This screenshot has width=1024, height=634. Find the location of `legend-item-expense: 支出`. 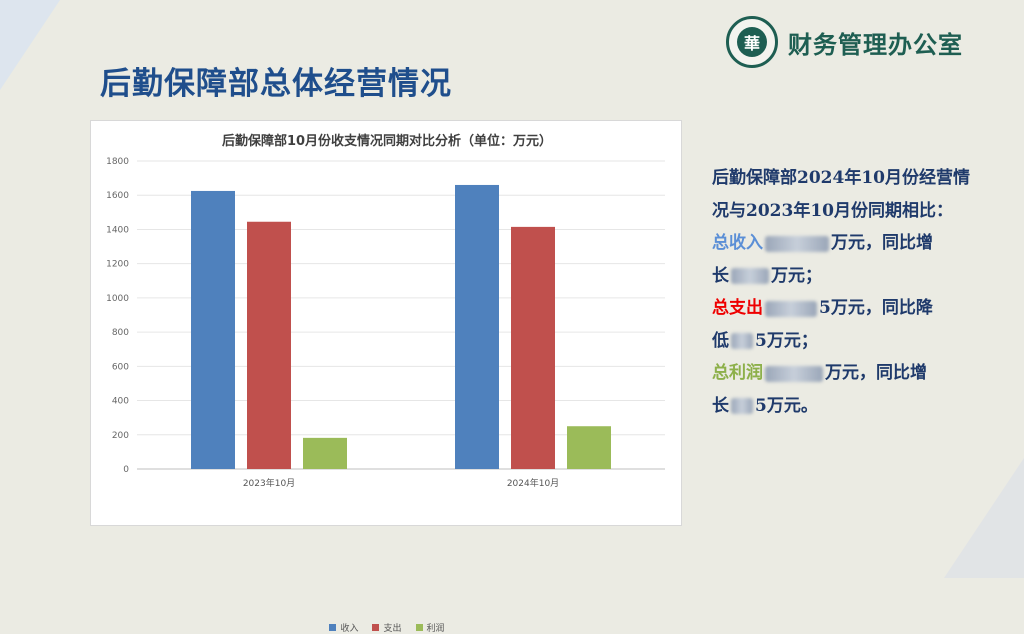

legend-item-expense: 支出 is located at coordinates (387, 627).